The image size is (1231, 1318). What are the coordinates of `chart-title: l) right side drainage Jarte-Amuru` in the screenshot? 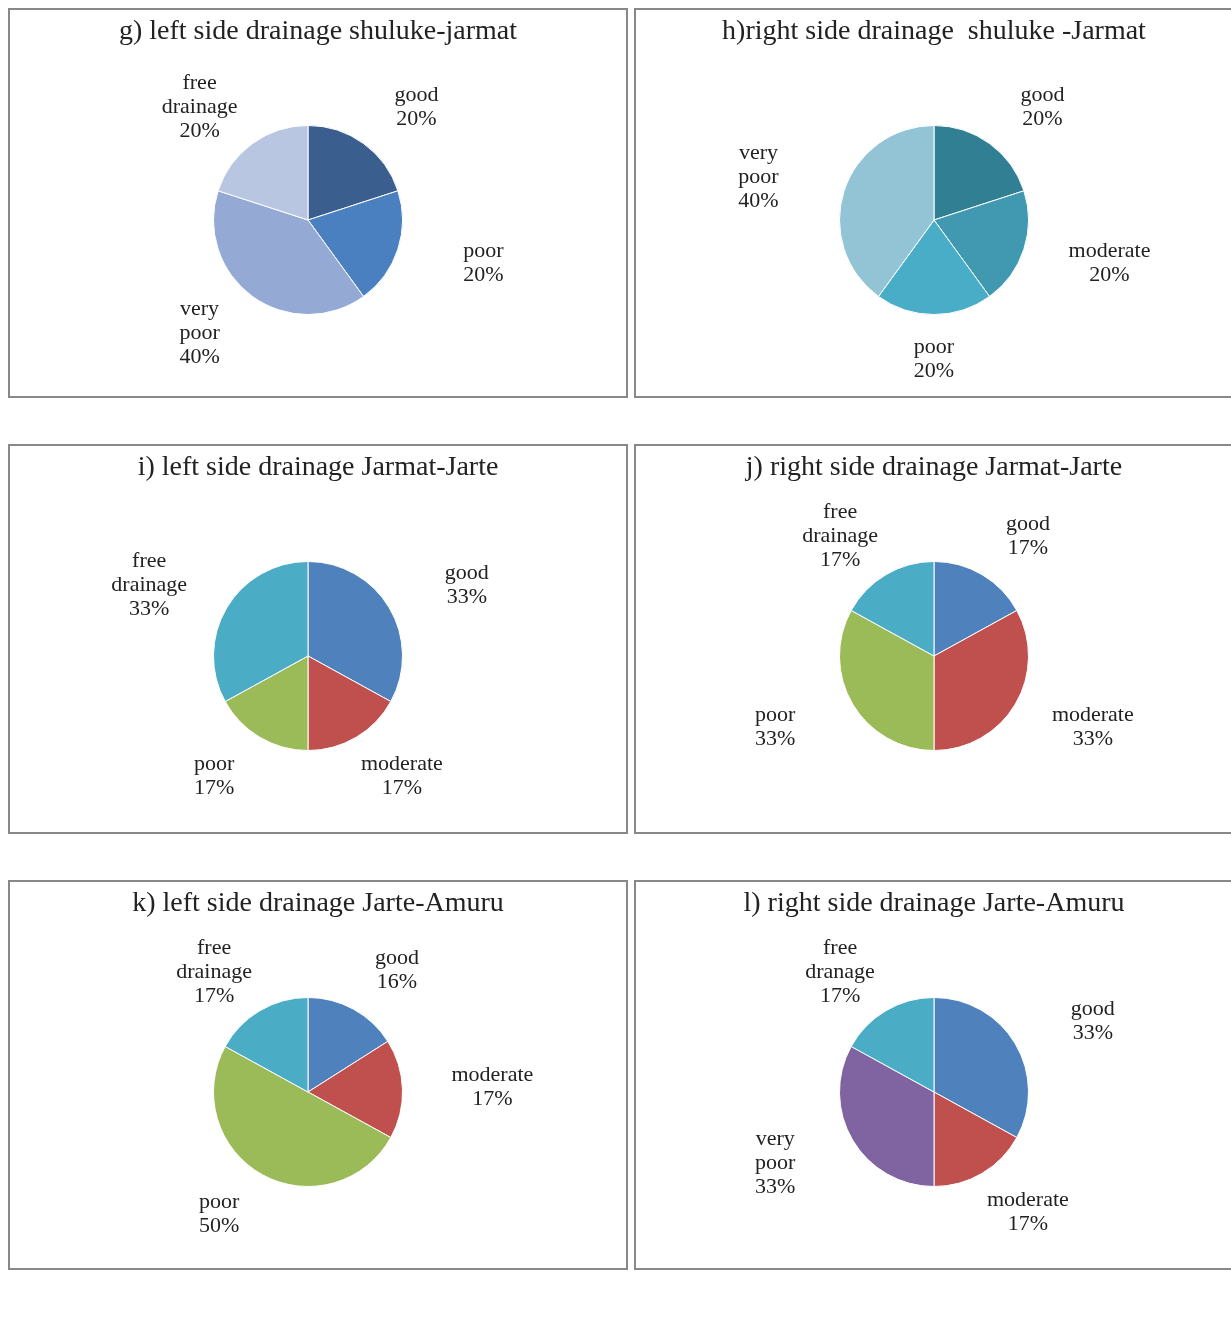 It's located at (934, 902).